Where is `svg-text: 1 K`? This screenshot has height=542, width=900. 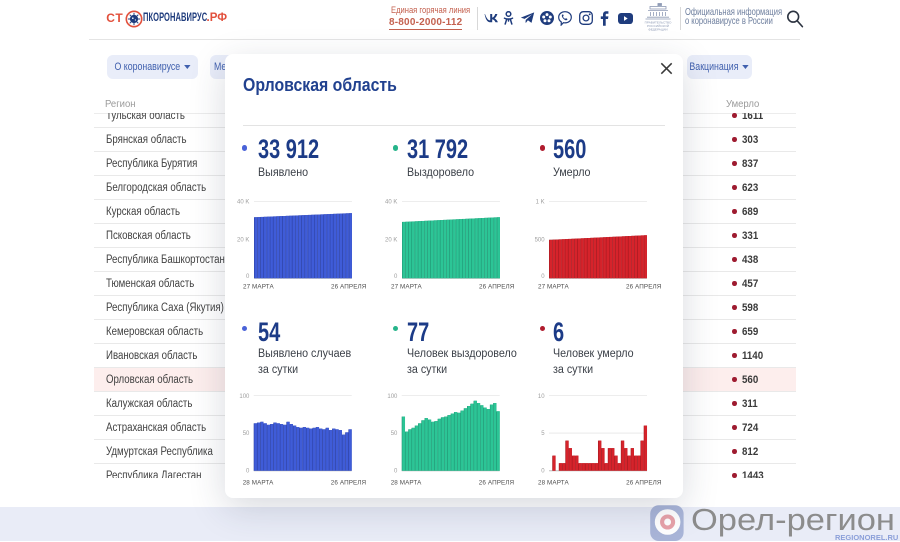
svg-text: 1 K is located at coordinates (540, 203).